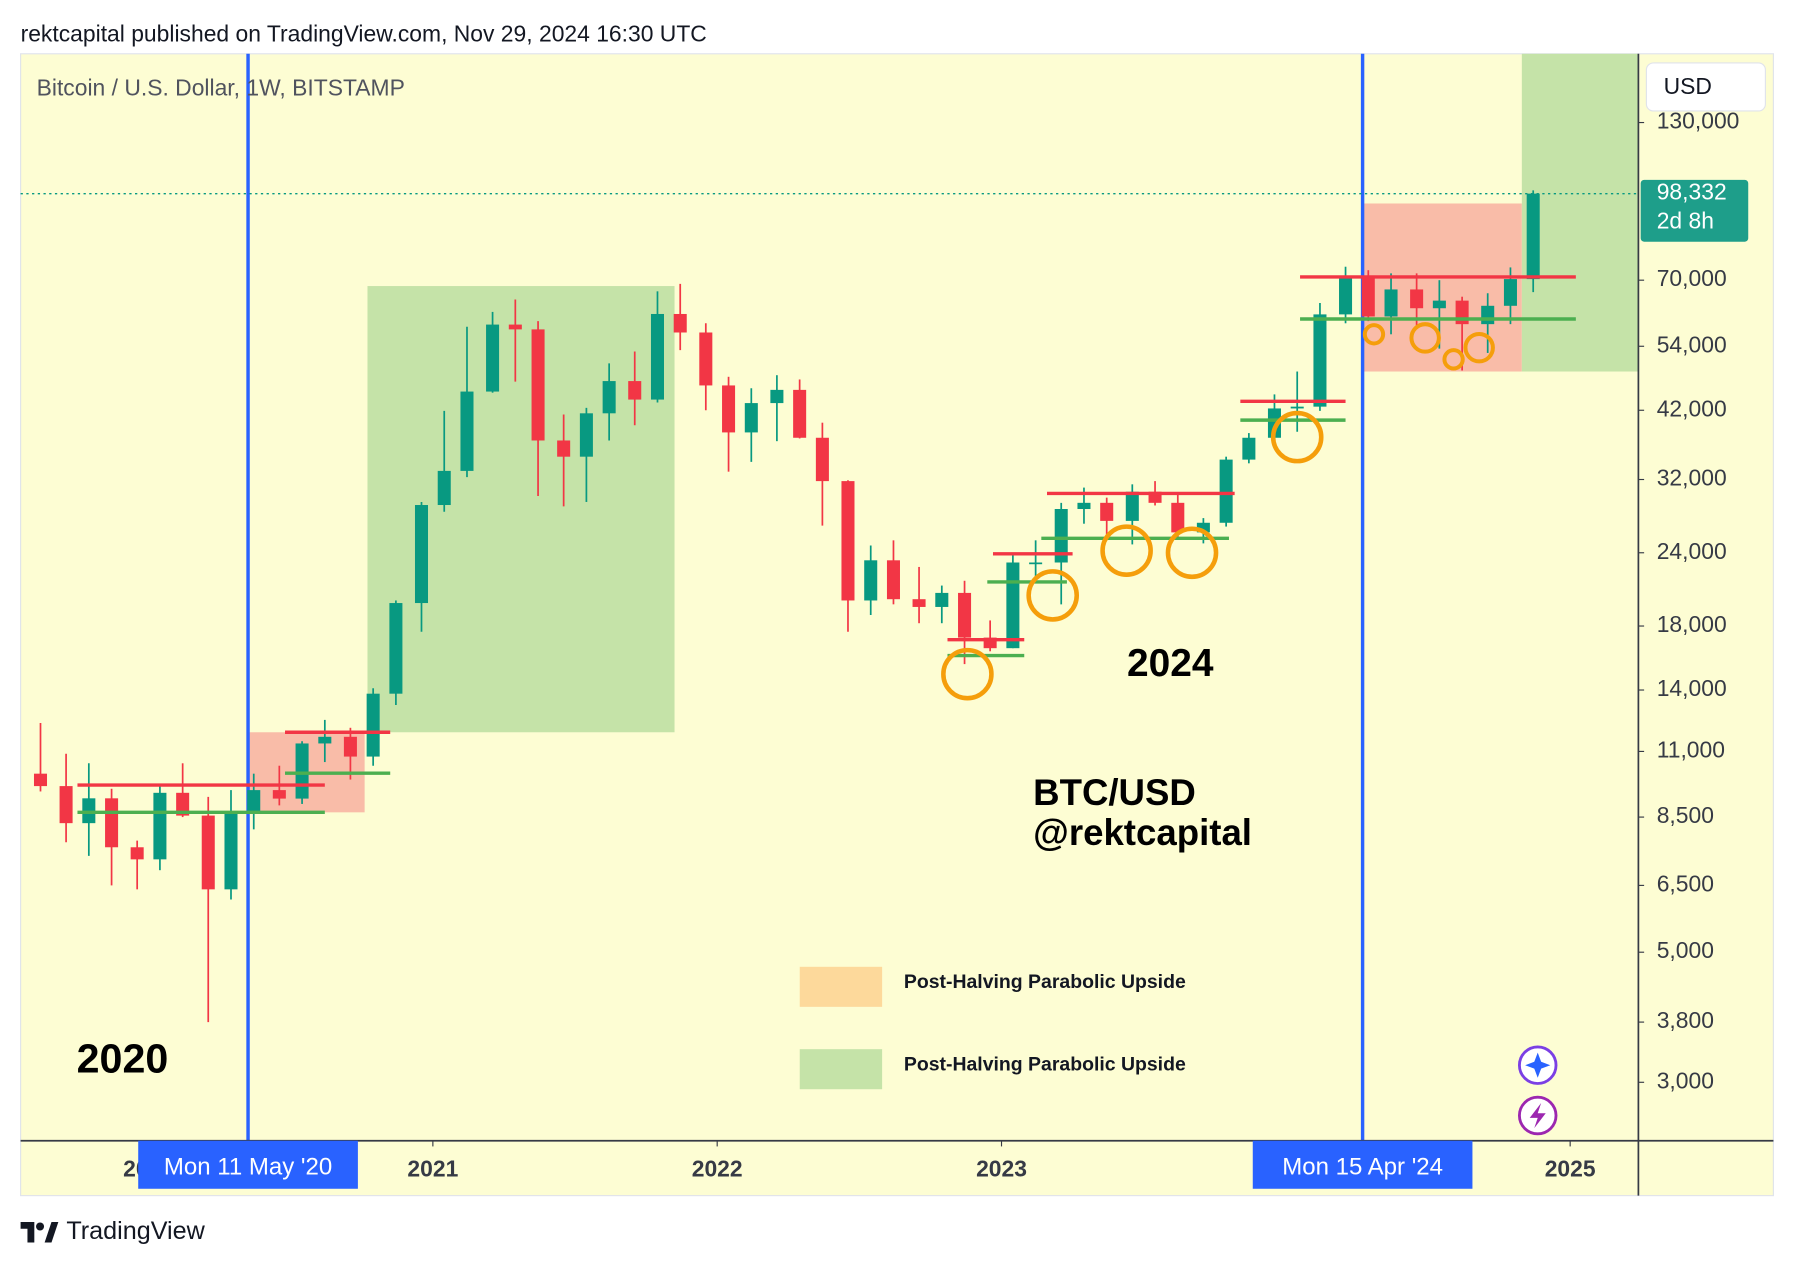  What do you see at coordinates (1537, 1065) in the screenshot?
I see `assistant-icon` at bounding box center [1537, 1065].